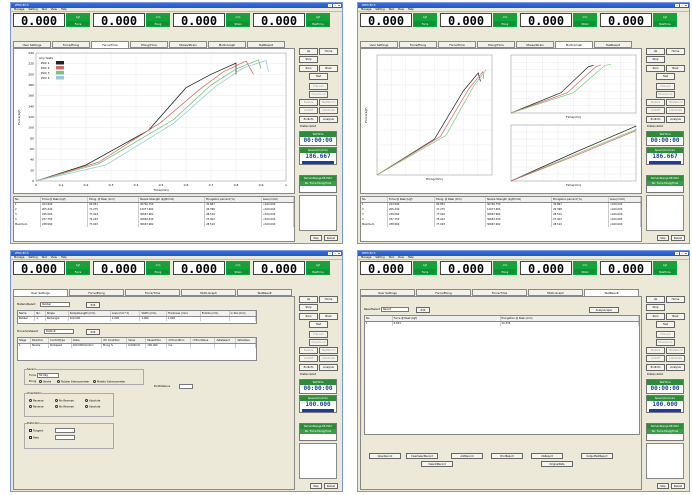 The height and width of the screenshot is (495, 692). I want to click on column-header: dataSelect, so click(225, 341).